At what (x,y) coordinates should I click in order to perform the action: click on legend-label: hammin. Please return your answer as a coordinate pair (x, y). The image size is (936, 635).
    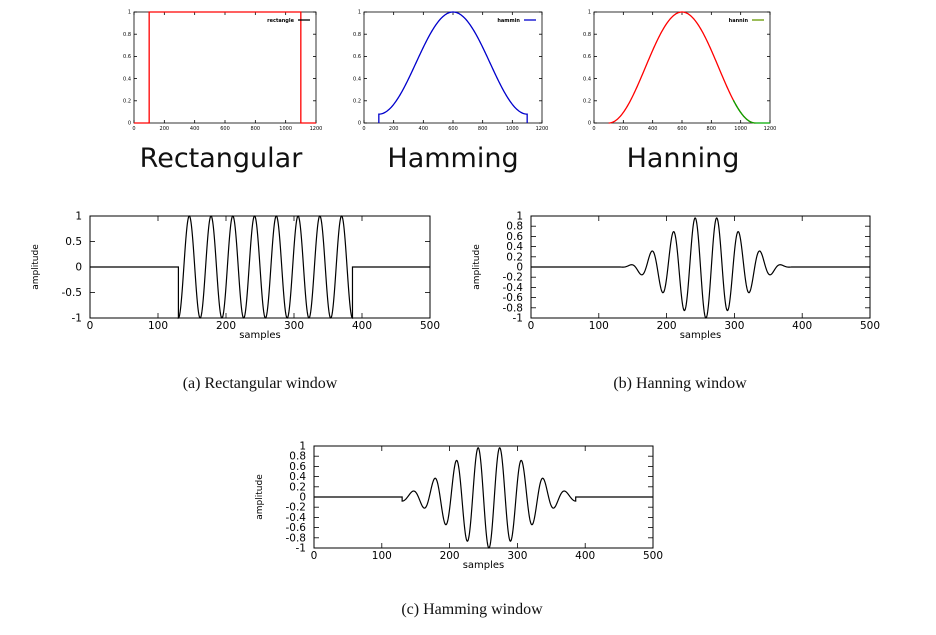
    Looking at the image, I should click on (508, 21).